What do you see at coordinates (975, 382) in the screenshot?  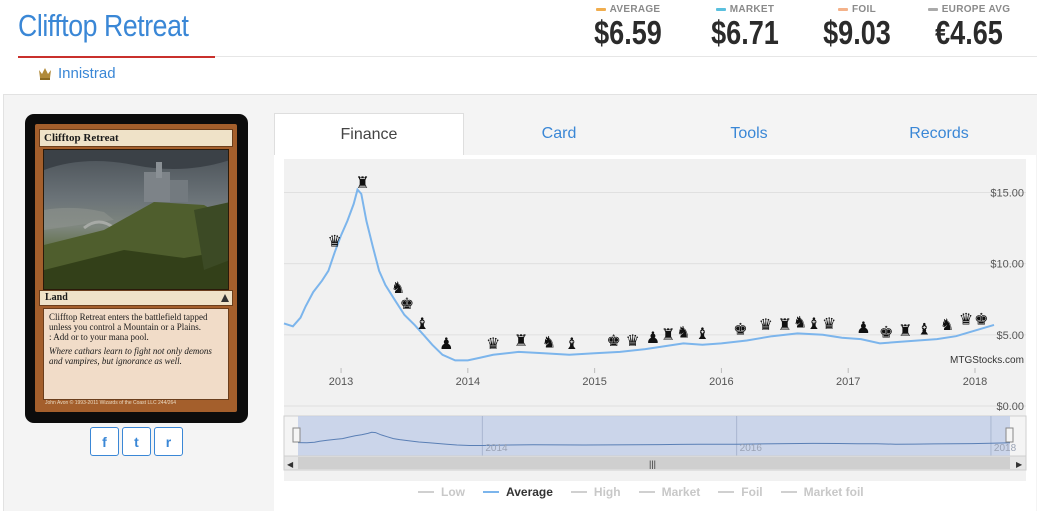 I see `x-tick-label: 2018` at bounding box center [975, 382].